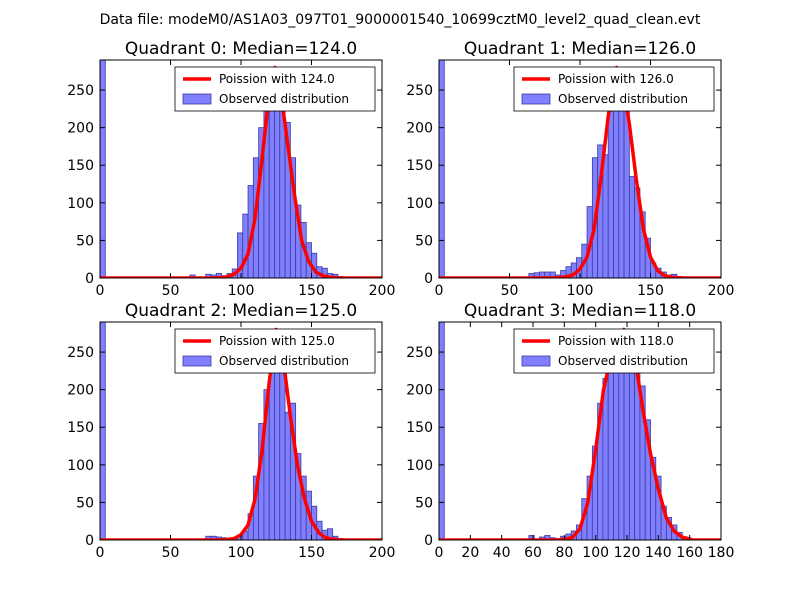 The image size is (800, 600). Describe the element at coordinates (275, 89) in the screenshot. I see `legend: Poission with 124.0 Observed distribution` at that location.